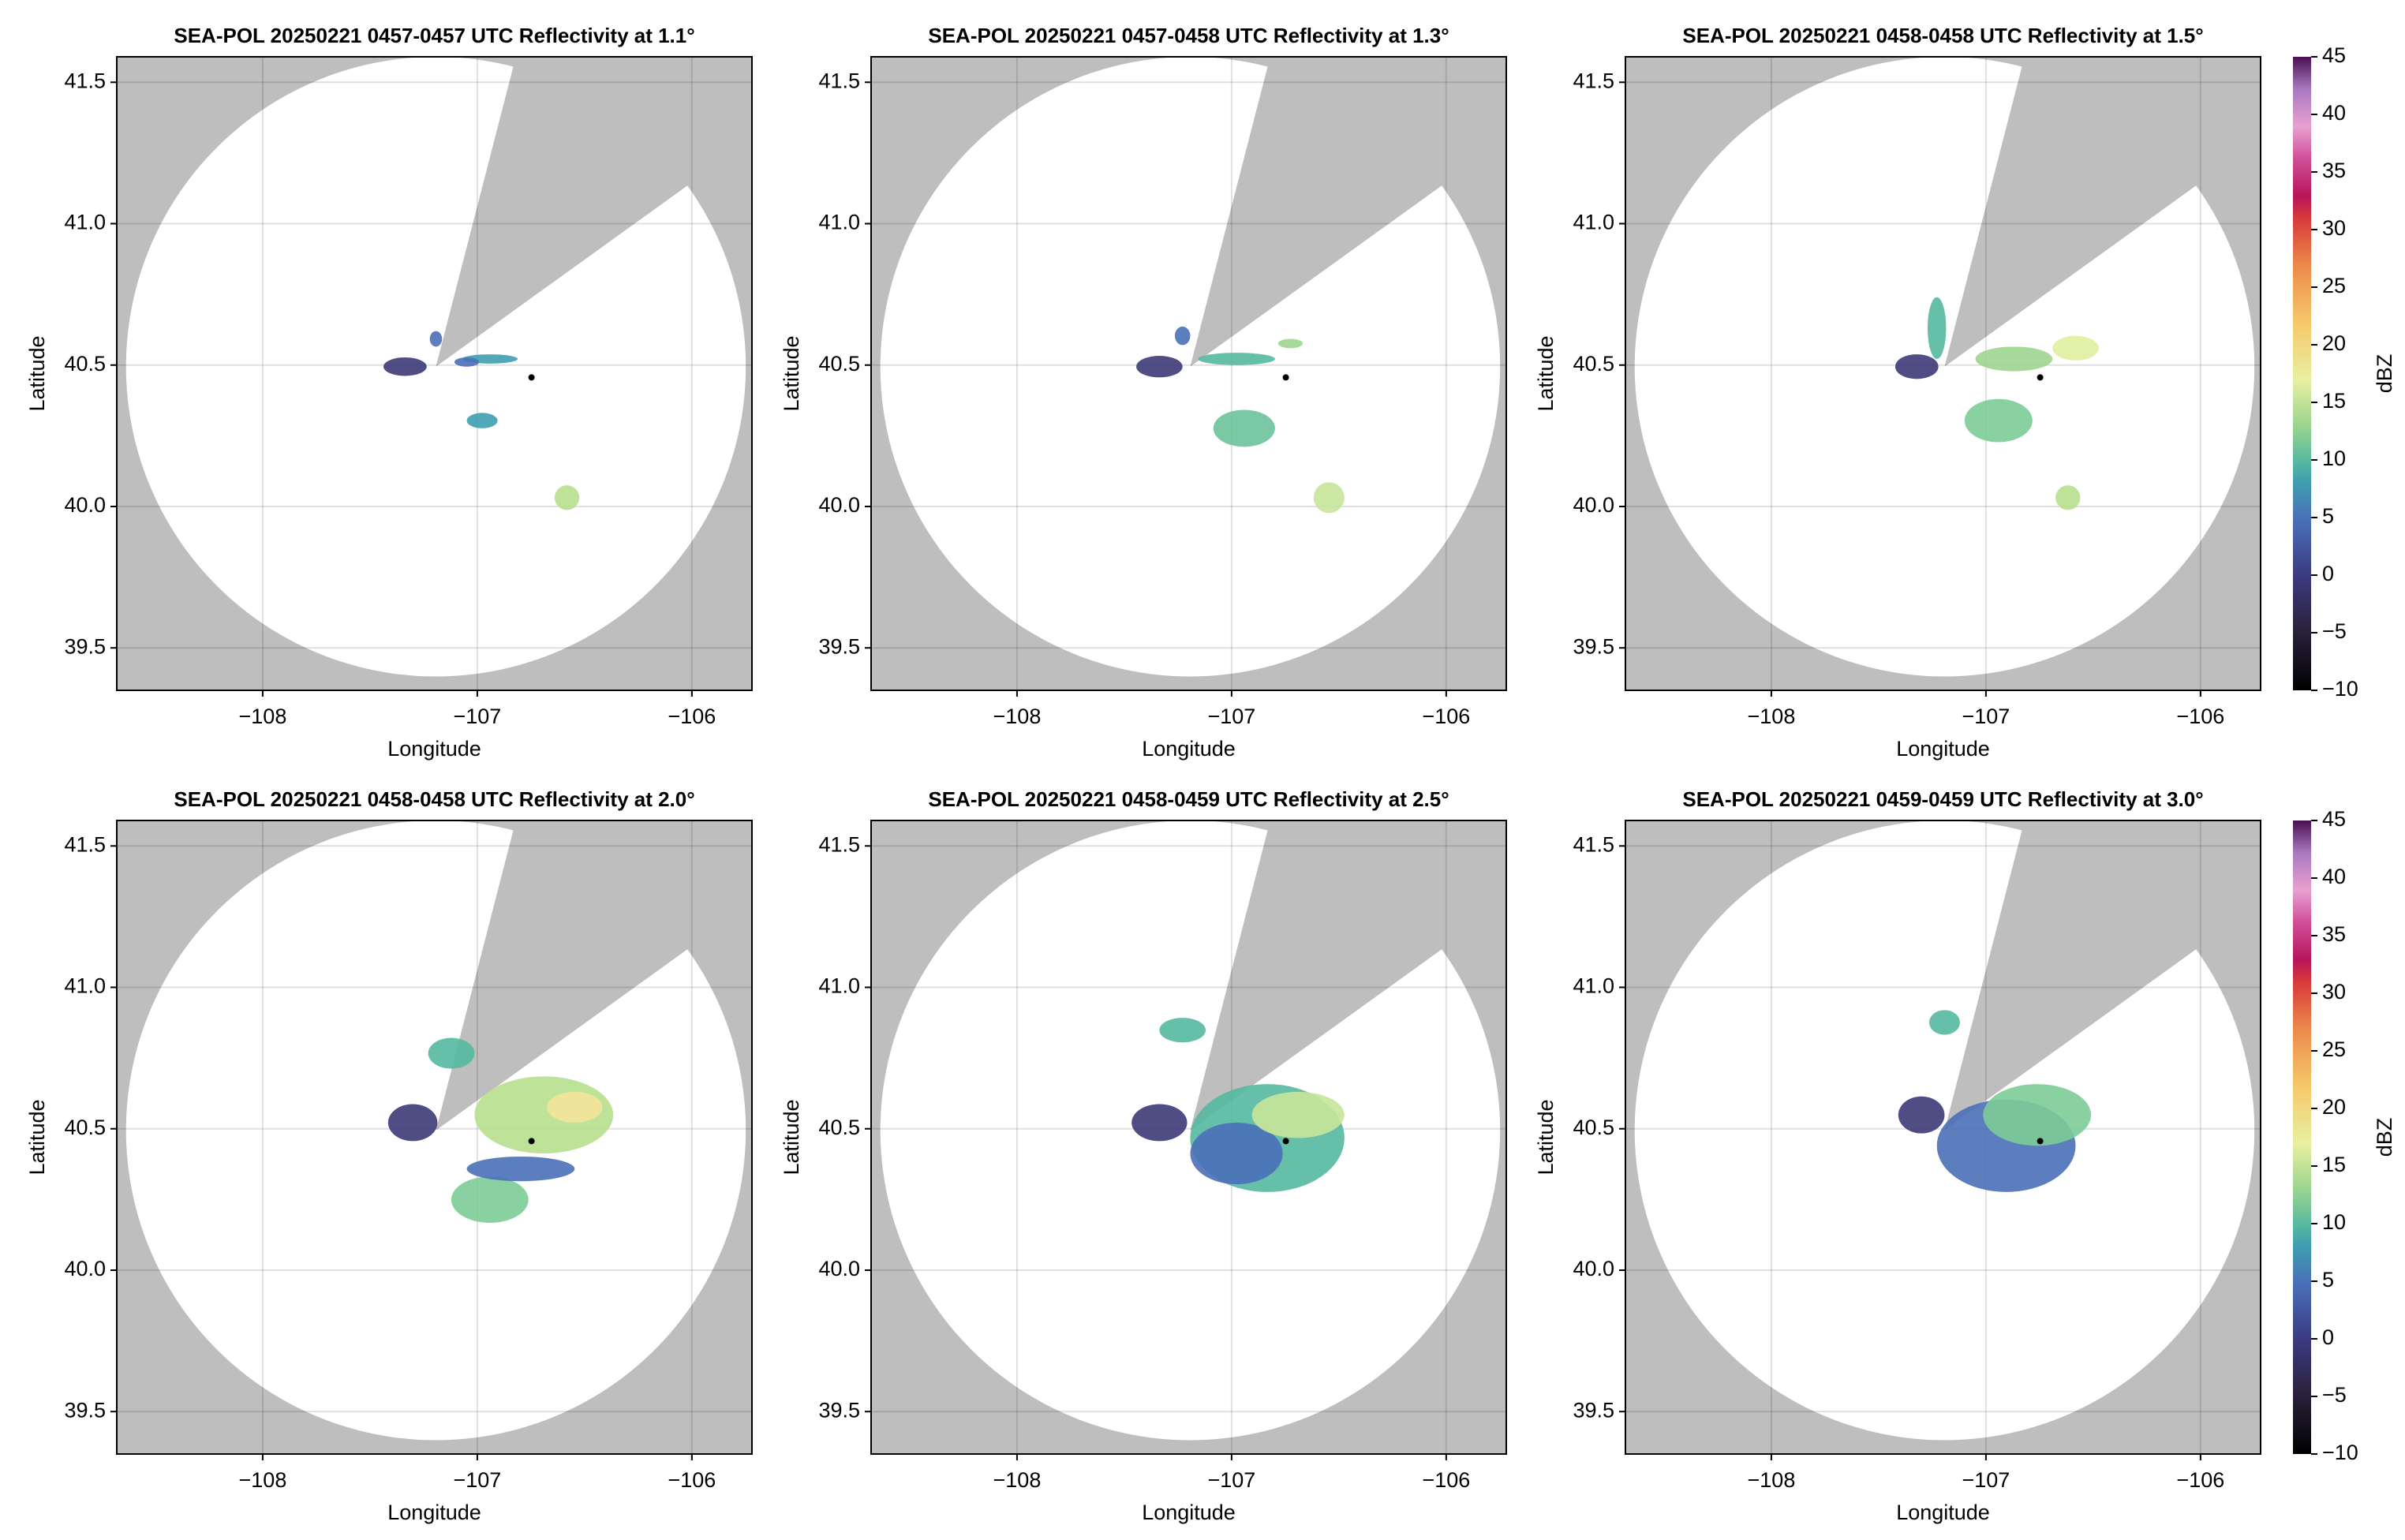 The image size is (2405, 1540). What do you see at coordinates (2334, 228) in the screenshot?
I see `colorbar-tick-label: 30` at bounding box center [2334, 228].